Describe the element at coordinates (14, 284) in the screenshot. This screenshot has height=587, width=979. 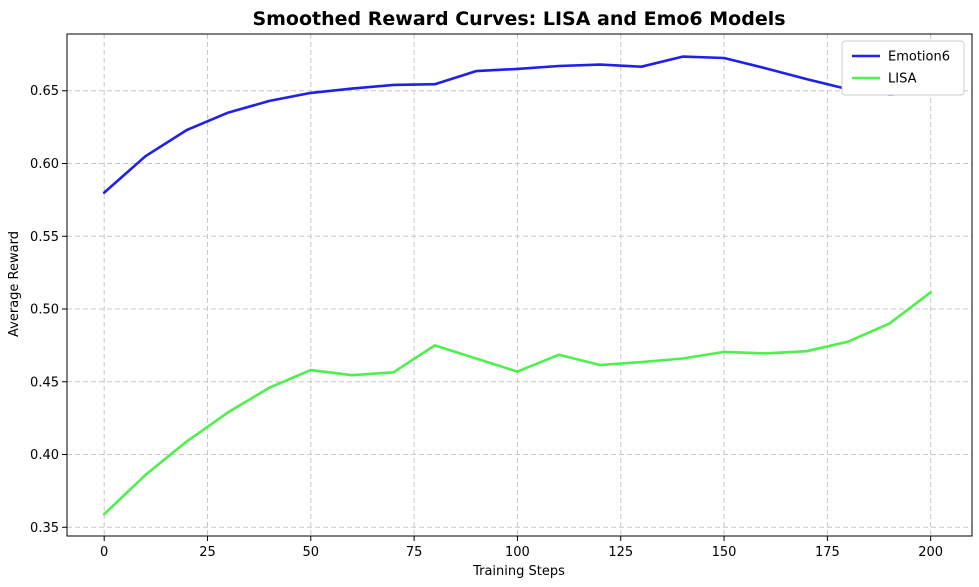
I see `y-axis-label: Average Reward` at that location.